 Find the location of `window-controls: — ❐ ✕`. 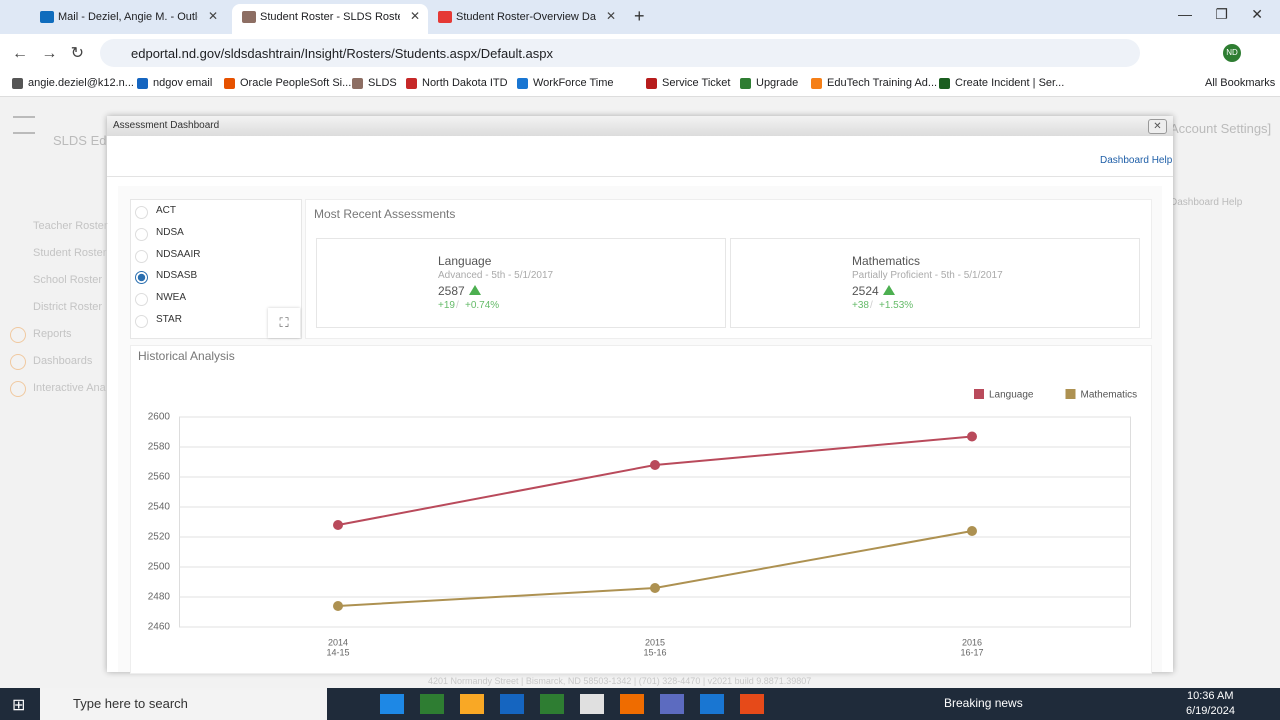

window-controls: — ❐ ✕ is located at coordinates (1220, 14).